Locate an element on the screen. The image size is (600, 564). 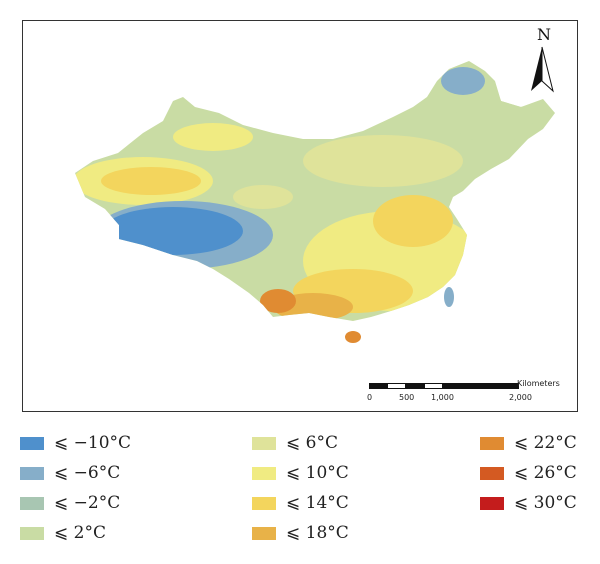
legend-item: ⩽ 26°C is located at coordinates (528, 473).